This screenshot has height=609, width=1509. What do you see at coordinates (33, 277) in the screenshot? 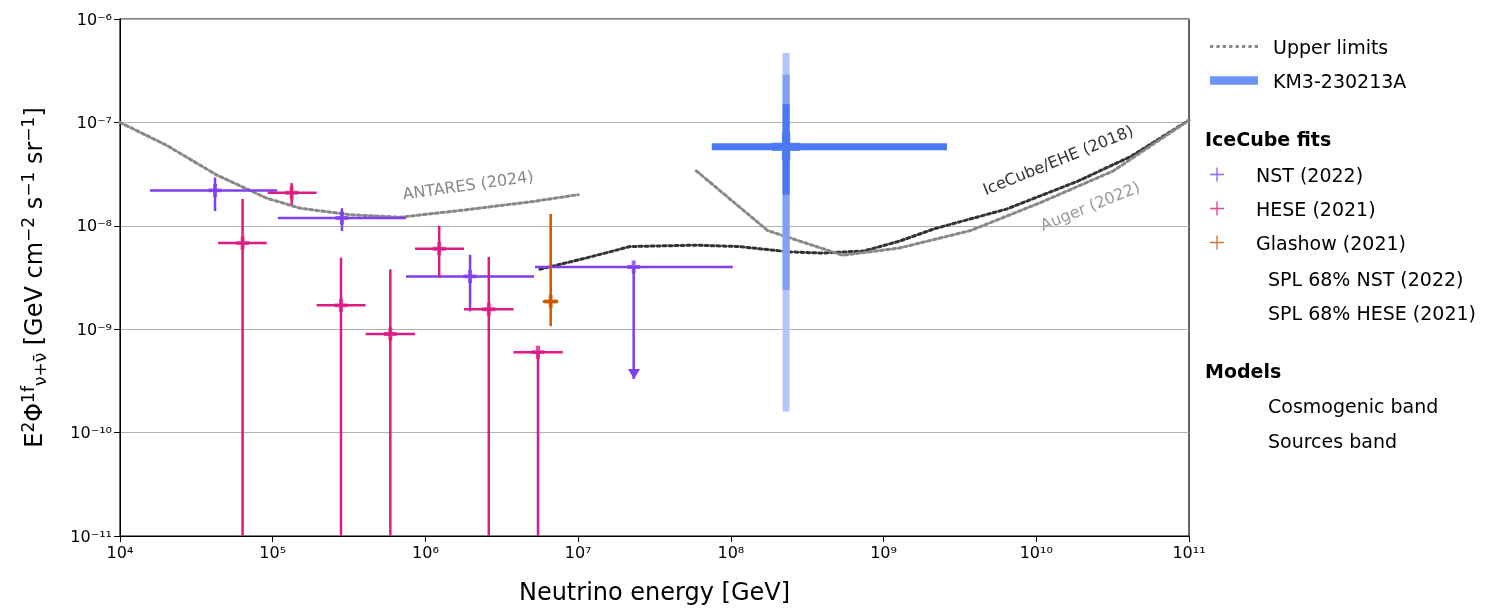
I see `text: E2Φ1fν+ν̄ [GeV cm−2 s−1 sr−1]` at bounding box center [33, 277].